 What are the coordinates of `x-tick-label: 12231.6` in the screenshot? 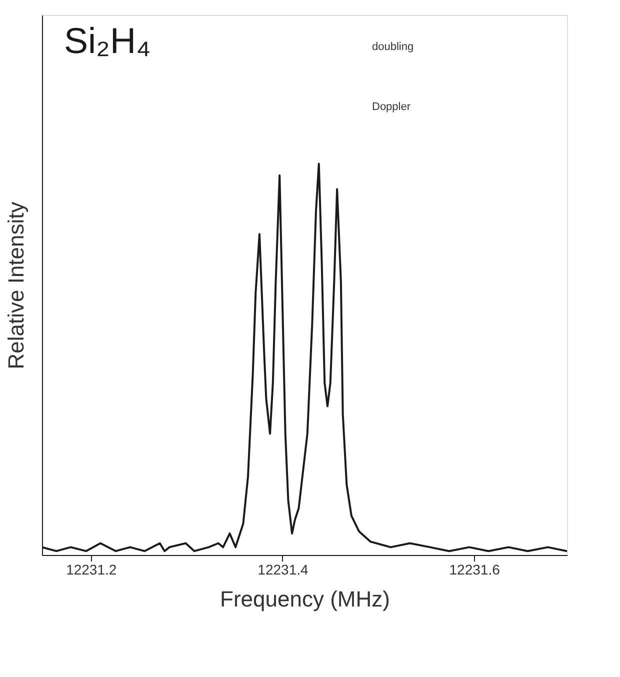 It's located at (474, 570).